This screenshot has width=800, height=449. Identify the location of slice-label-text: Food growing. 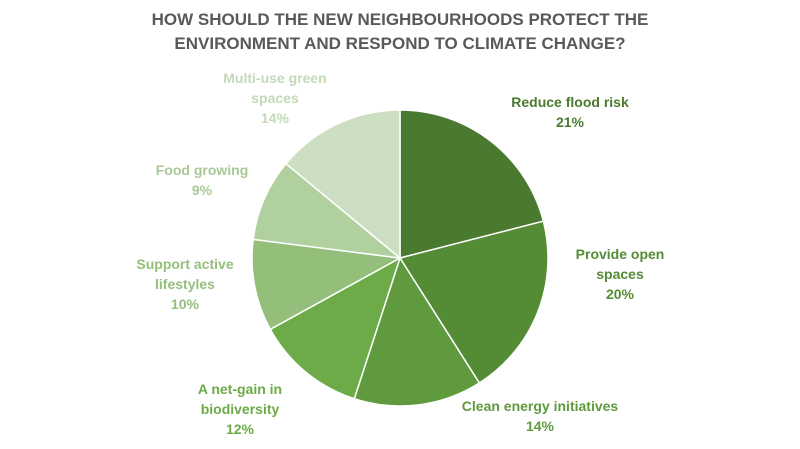
(202, 170).